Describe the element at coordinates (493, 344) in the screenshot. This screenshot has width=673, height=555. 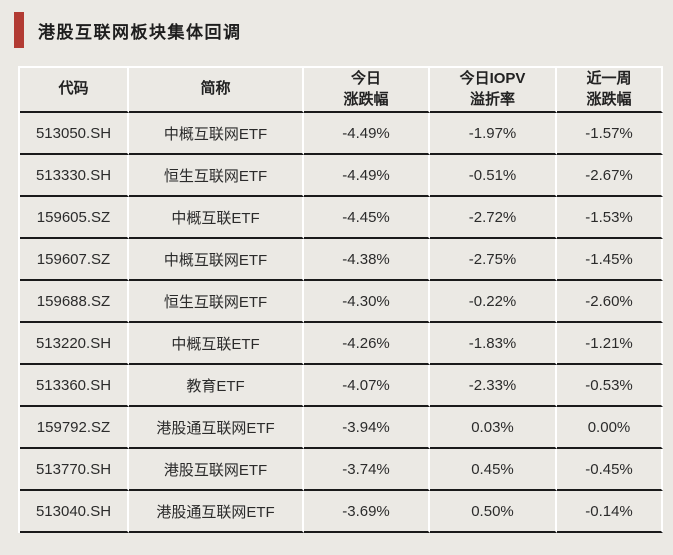
I see `cell-iopv-premium: -1.83%` at that location.